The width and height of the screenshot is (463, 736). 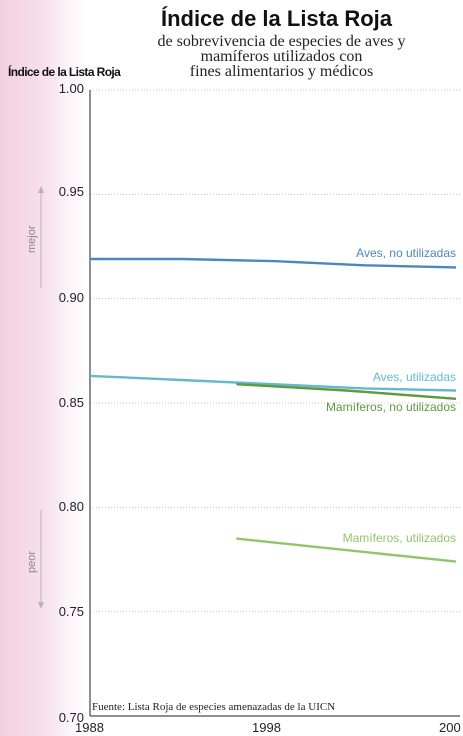 I want to click on chart-title: Índice de la Lista Roja, so click(x=276, y=18).